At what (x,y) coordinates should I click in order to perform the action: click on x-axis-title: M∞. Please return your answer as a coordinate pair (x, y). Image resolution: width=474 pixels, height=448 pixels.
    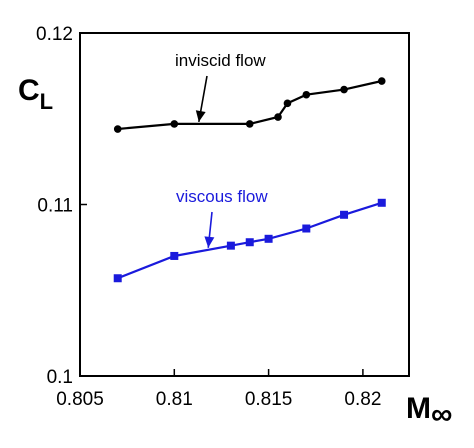
    Looking at the image, I should click on (429, 411).